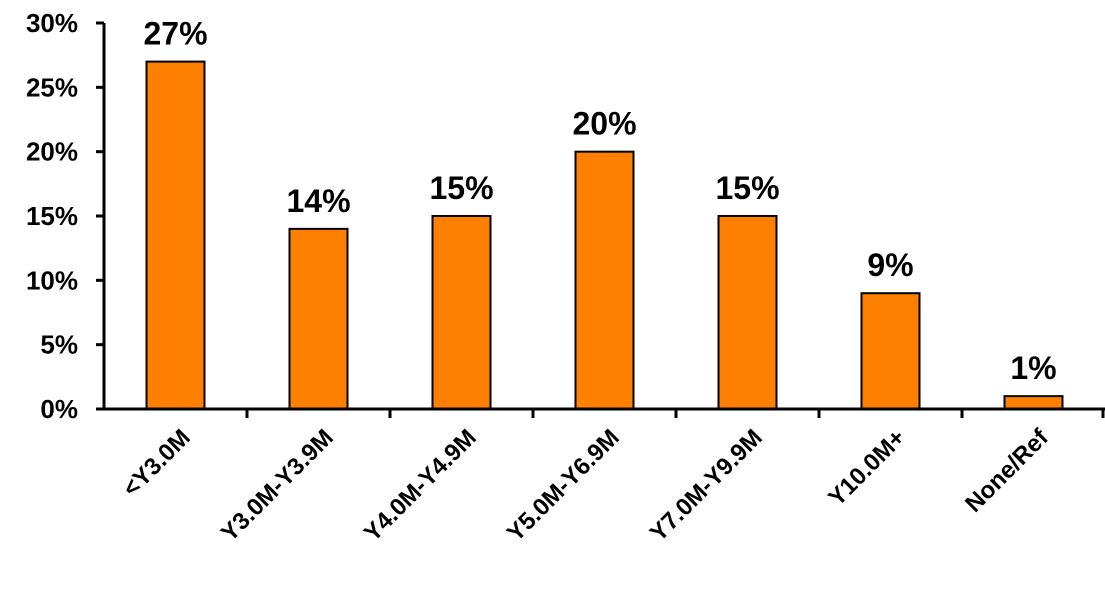 The image size is (1105, 592). What do you see at coordinates (890, 265) in the screenshot?
I see `data-label-5: 9%` at bounding box center [890, 265].